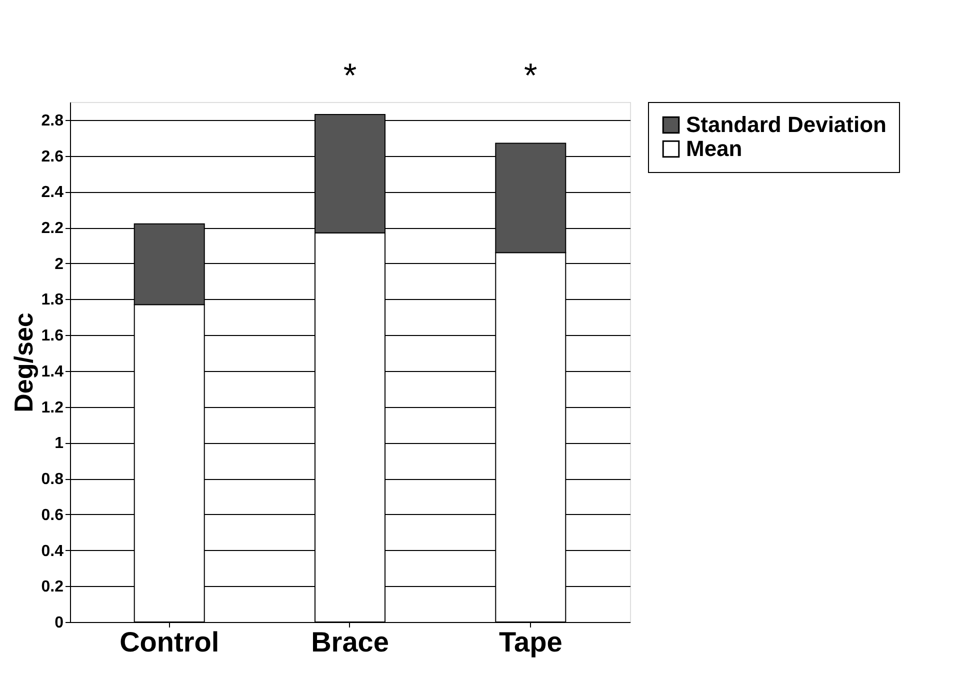  Describe the element at coordinates (59, 623) in the screenshot. I see `y-tick-label: 0` at that location.